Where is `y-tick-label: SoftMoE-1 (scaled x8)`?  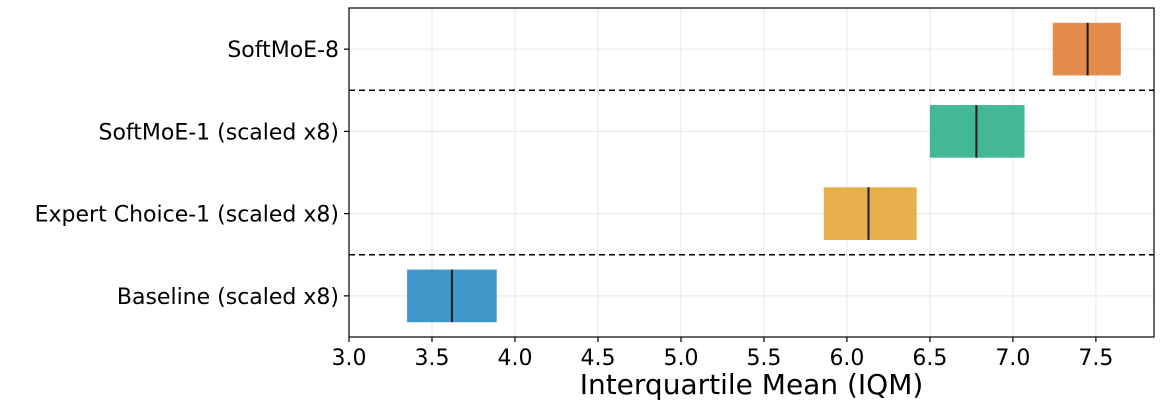 y-tick-label: SoftMoE-1 (scaled x8) is located at coordinates (218, 132).